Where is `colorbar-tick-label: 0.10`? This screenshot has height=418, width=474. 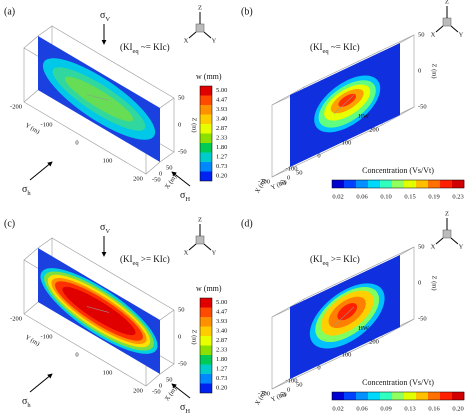 colorbar-tick-label: 0.10 is located at coordinates (385, 196).